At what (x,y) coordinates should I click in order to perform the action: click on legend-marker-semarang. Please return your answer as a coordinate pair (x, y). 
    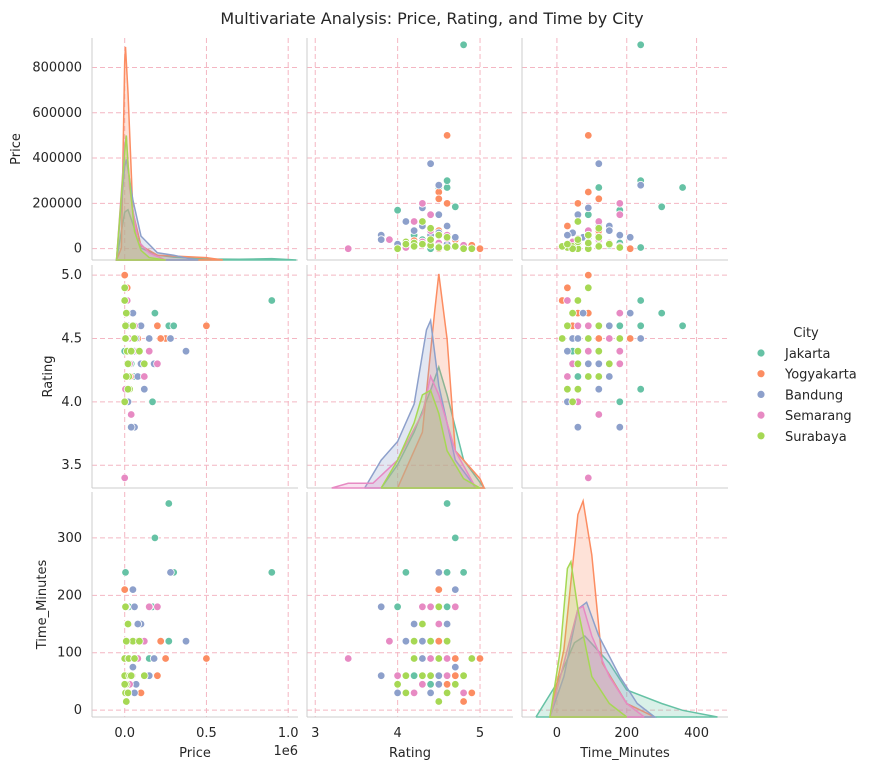
    Looking at the image, I should click on (761, 415).